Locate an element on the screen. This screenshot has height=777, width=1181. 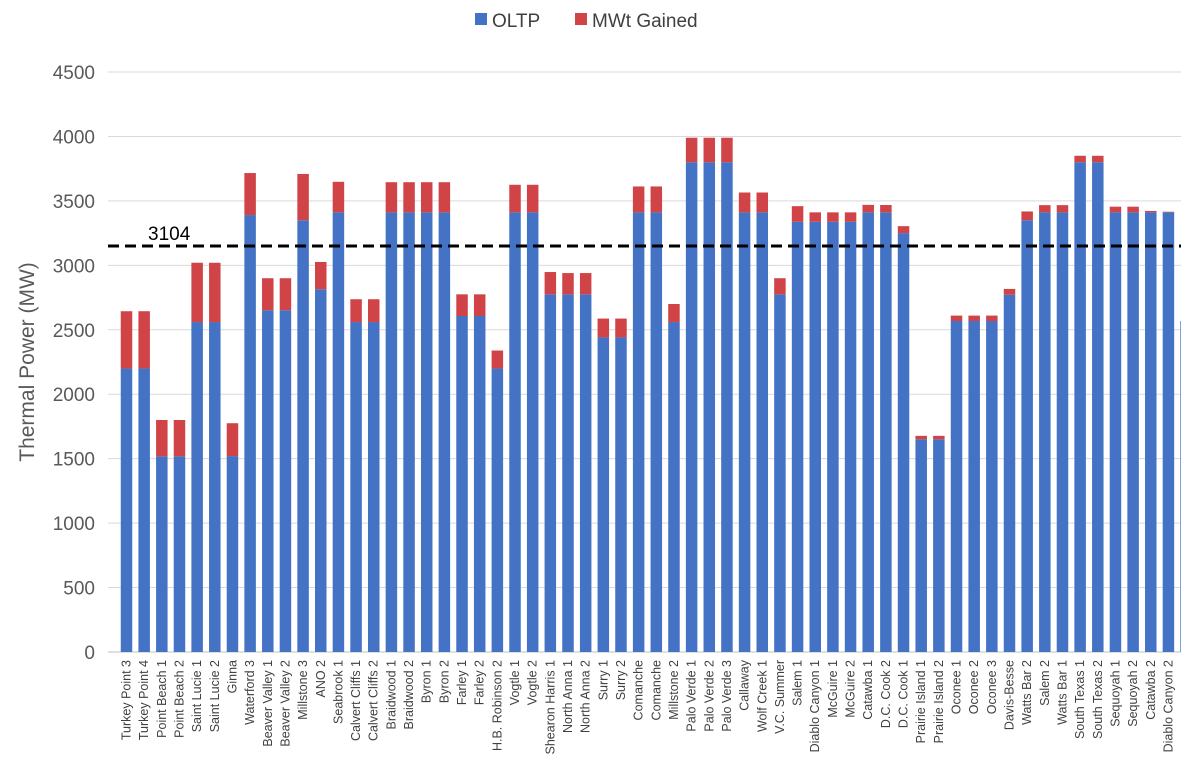
x-tick-label: South Texas 2 is located at coordinates (1098, 699).